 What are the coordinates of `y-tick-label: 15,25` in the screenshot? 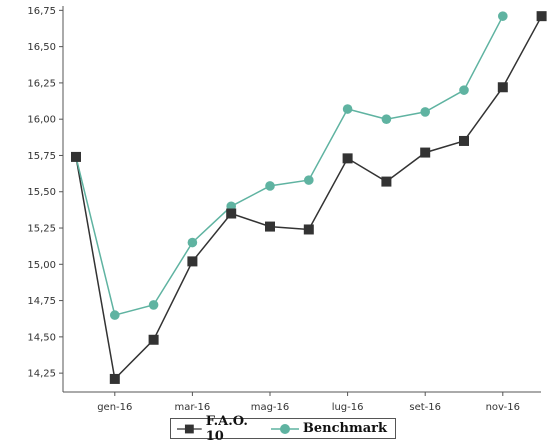 It's located at (41, 229).